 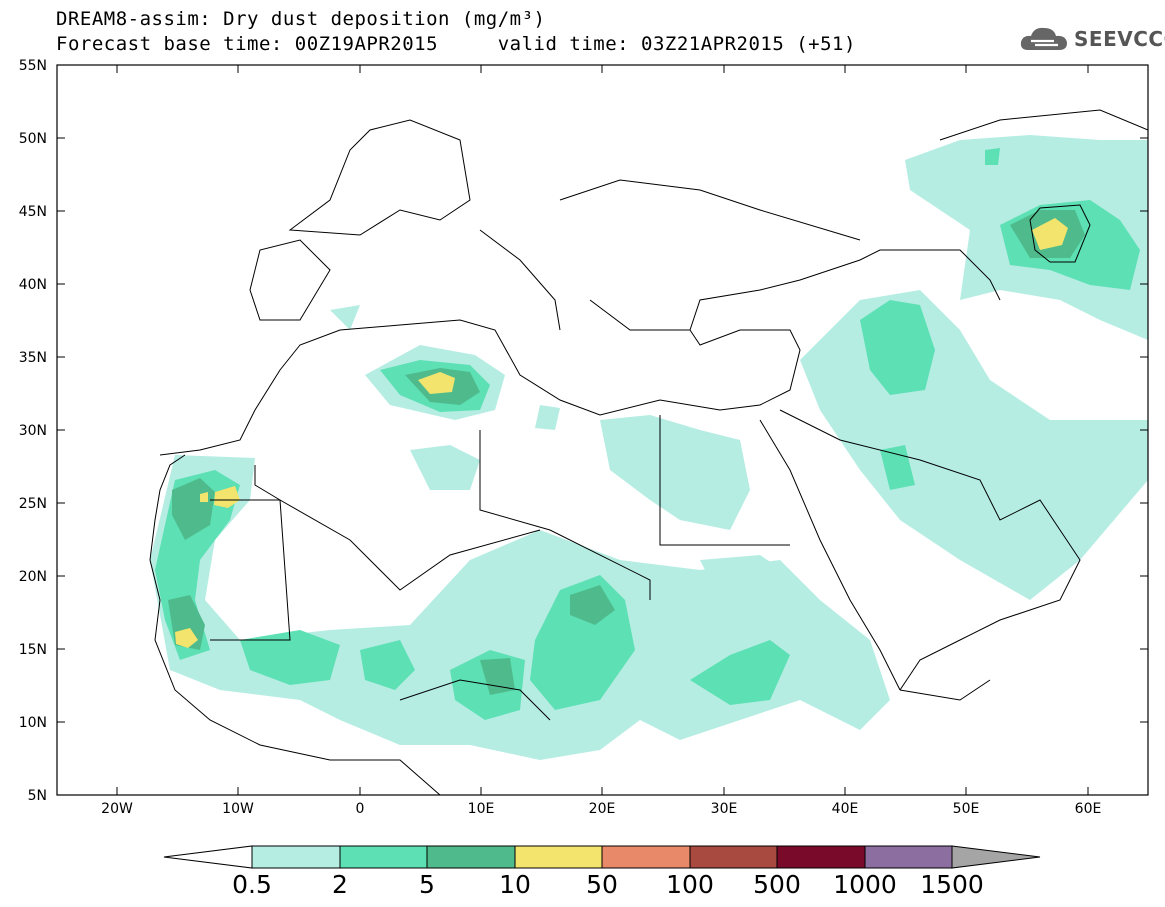 What do you see at coordinates (777, 884) in the screenshot?
I see `colorbar-label: 500` at bounding box center [777, 884].